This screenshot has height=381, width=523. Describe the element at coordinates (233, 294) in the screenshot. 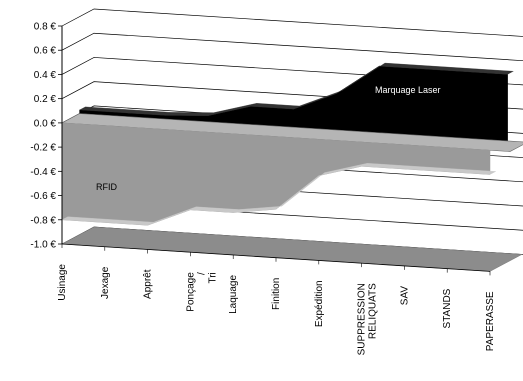

I see `x-tick-label: Laquage` at that location.